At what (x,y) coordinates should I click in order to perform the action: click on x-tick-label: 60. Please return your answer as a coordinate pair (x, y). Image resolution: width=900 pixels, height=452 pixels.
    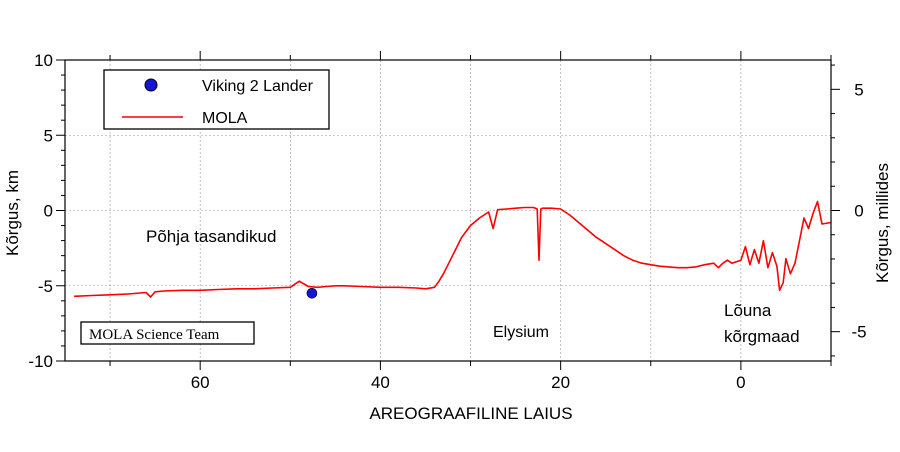
    Looking at the image, I should click on (200, 382).